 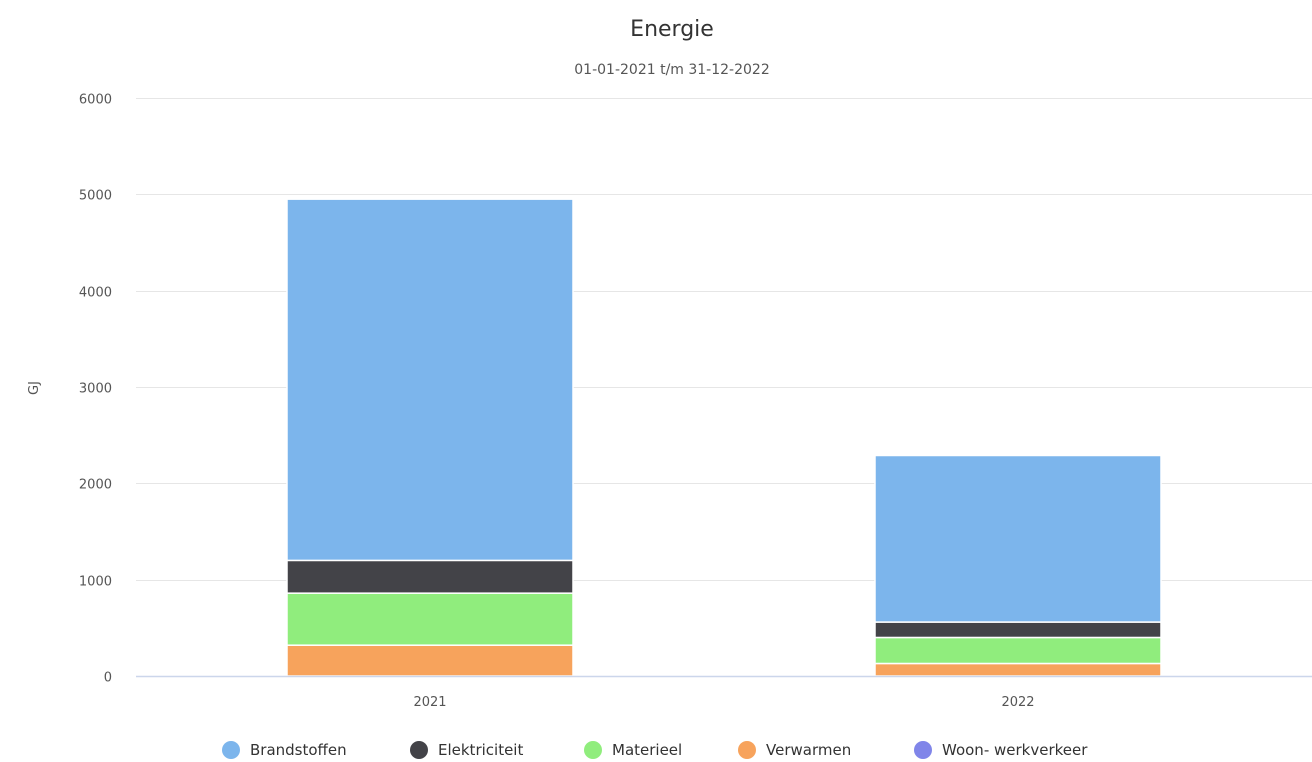 What do you see at coordinates (430, 576) in the screenshot?
I see `bar-elektriciteit-2021` at bounding box center [430, 576].